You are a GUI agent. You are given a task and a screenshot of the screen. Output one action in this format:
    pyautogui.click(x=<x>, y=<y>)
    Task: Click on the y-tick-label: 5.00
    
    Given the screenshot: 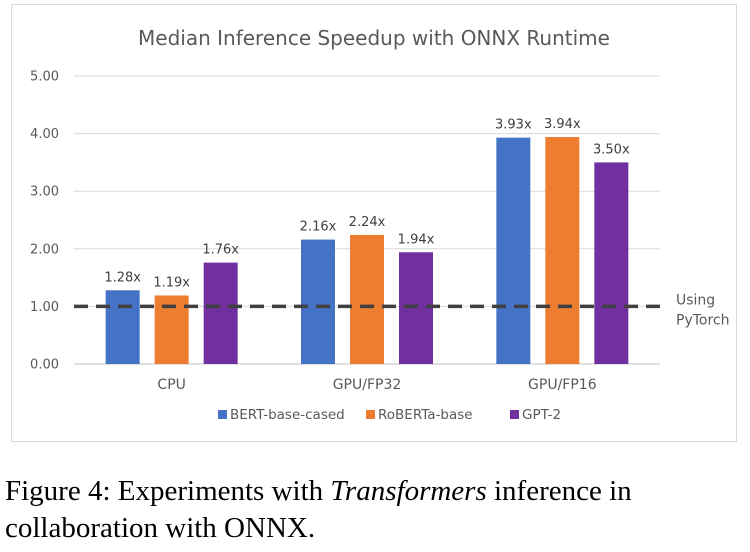 What is the action you would take?
    pyautogui.click(x=44, y=77)
    